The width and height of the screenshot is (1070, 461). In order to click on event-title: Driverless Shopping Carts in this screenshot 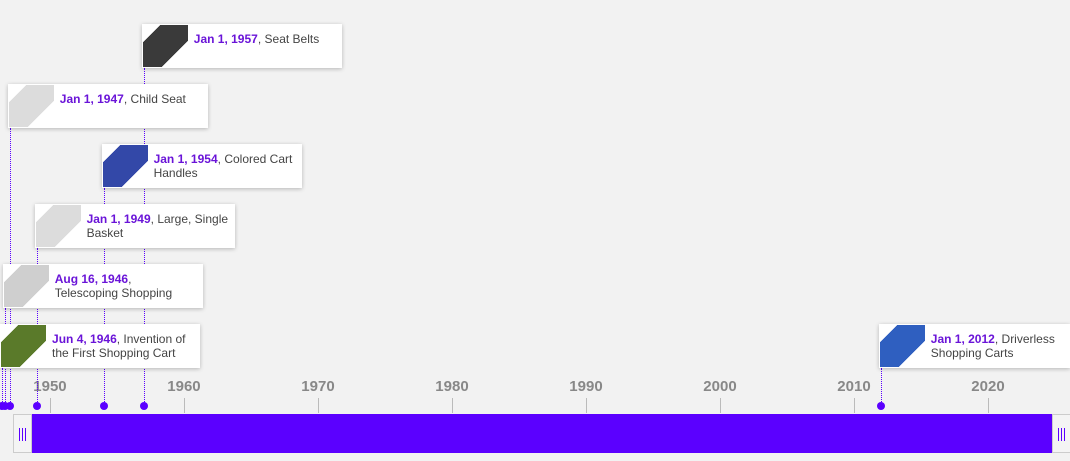, I will do `click(992, 346)`.